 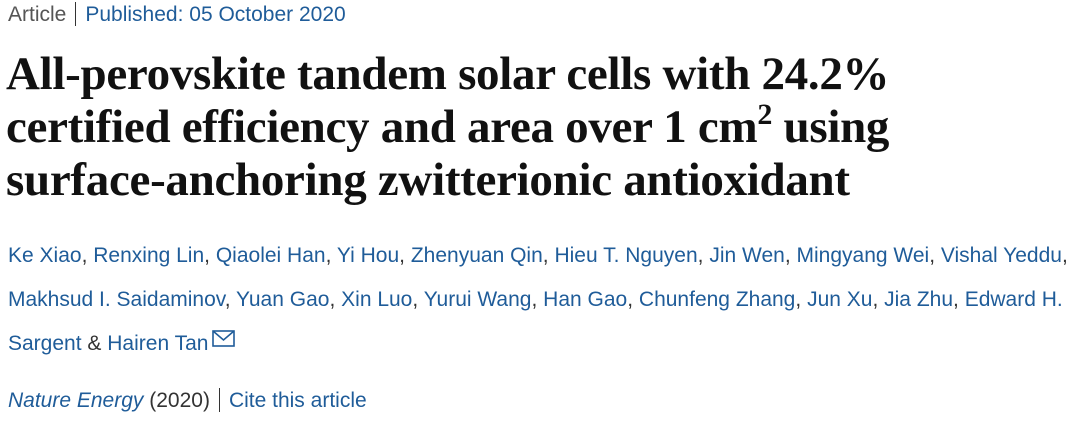 What do you see at coordinates (840, 299) in the screenshot?
I see `author-link: Jun Xu` at bounding box center [840, 299].